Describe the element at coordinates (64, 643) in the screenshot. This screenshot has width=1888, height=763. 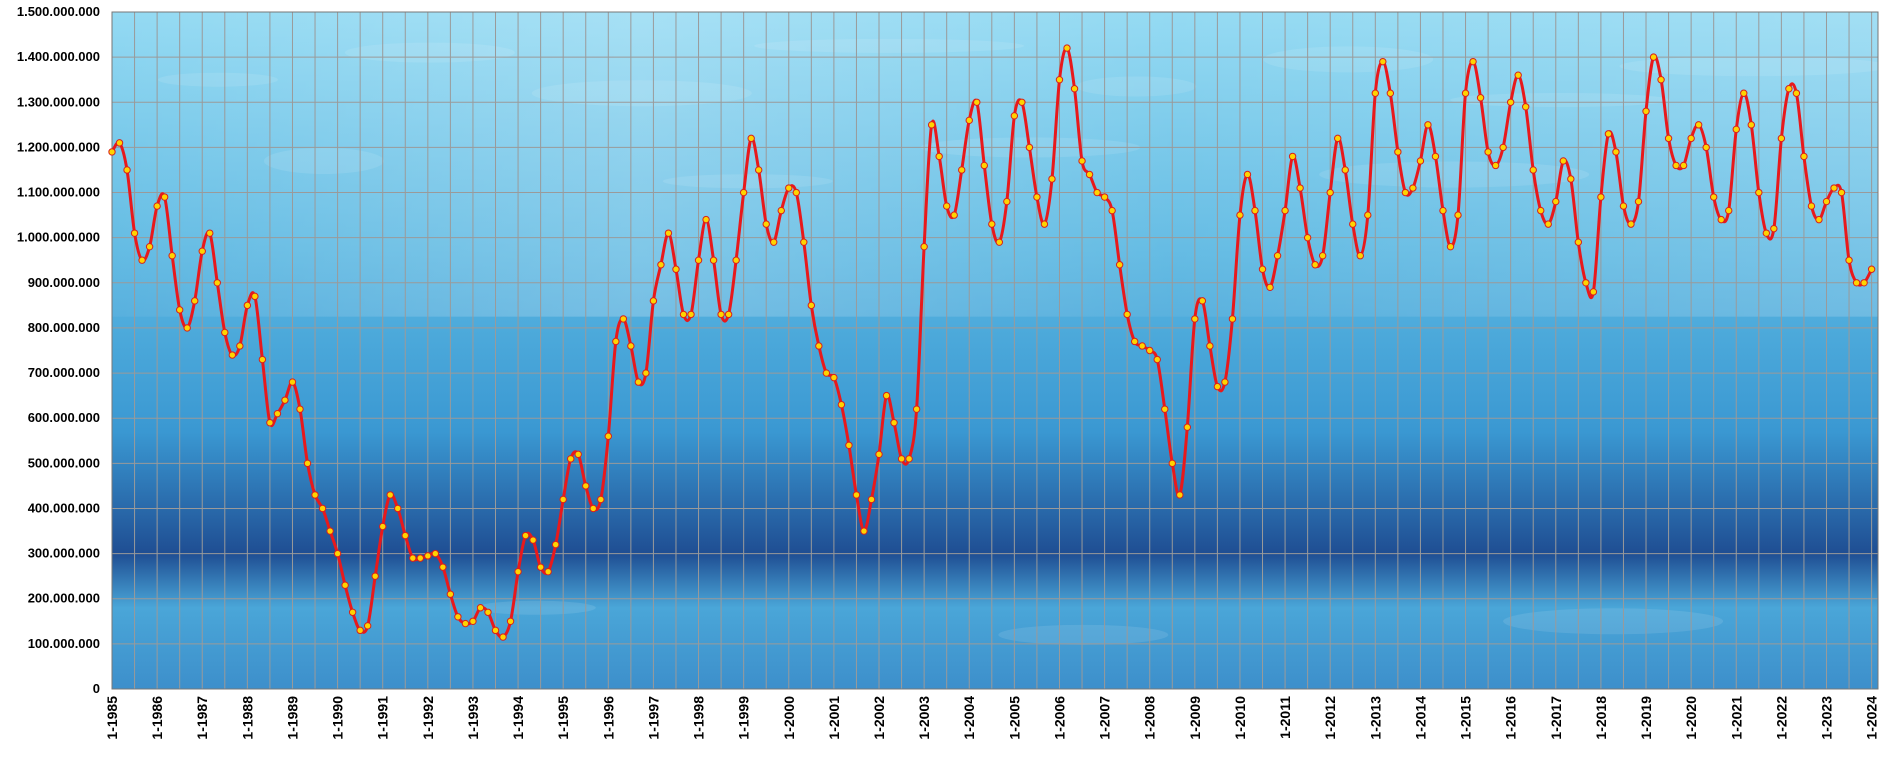
I see `y-tick-label: 100.000.000` at that location.